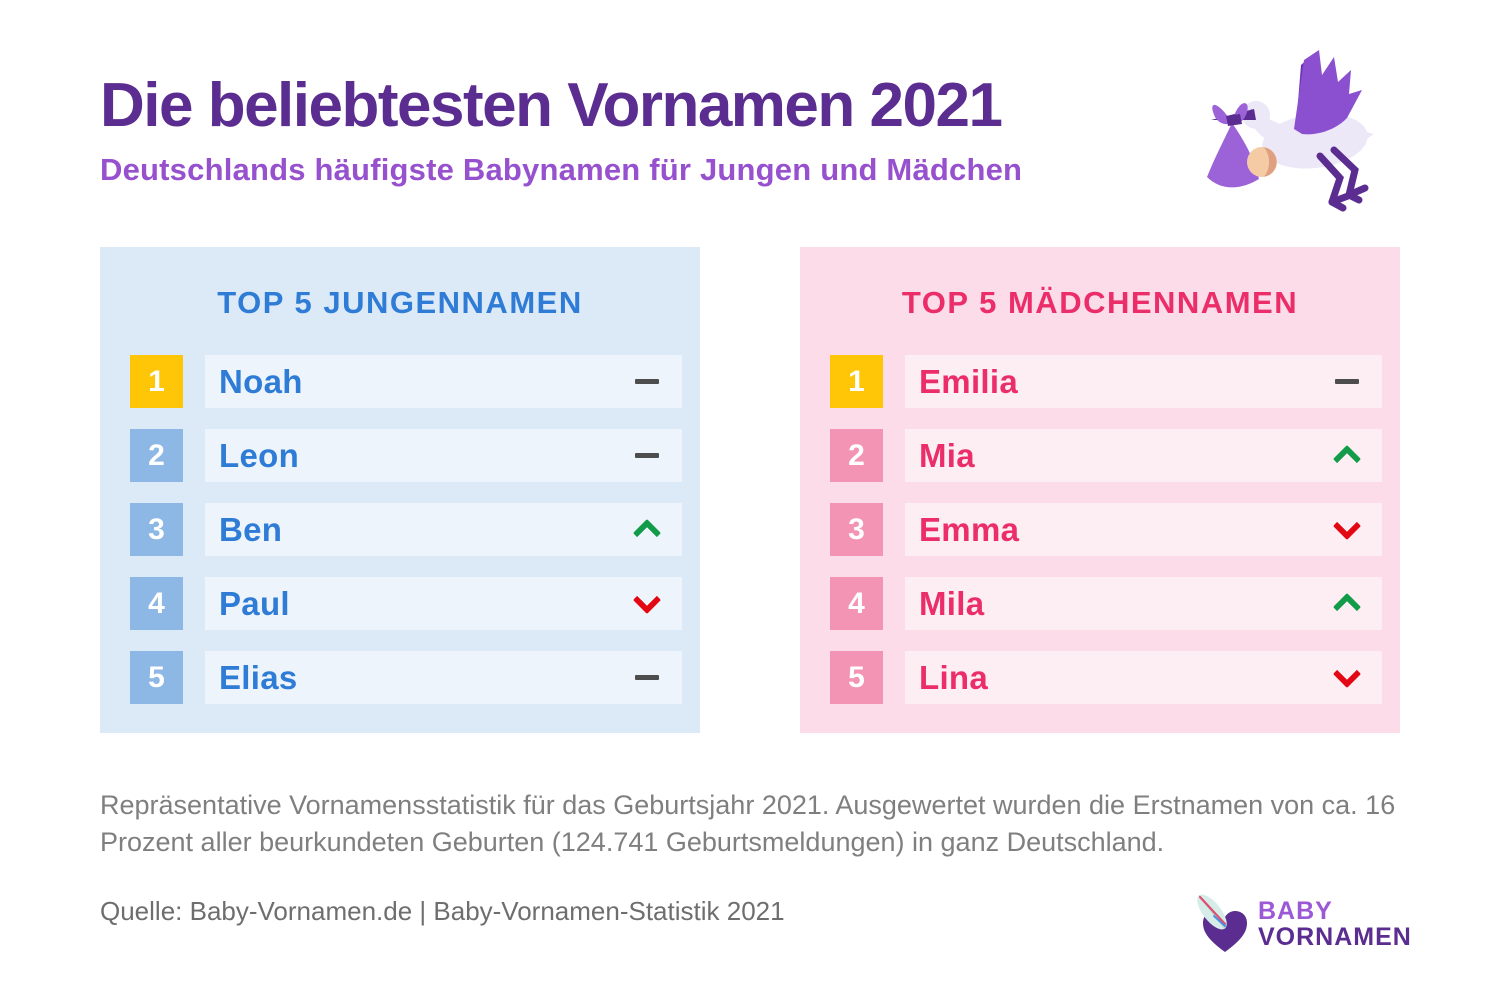 The image size is (1500, 1000). I want to click on girls-panel-title: TOP 5 MÄDCHENNAMEN, so click(1100, 302).